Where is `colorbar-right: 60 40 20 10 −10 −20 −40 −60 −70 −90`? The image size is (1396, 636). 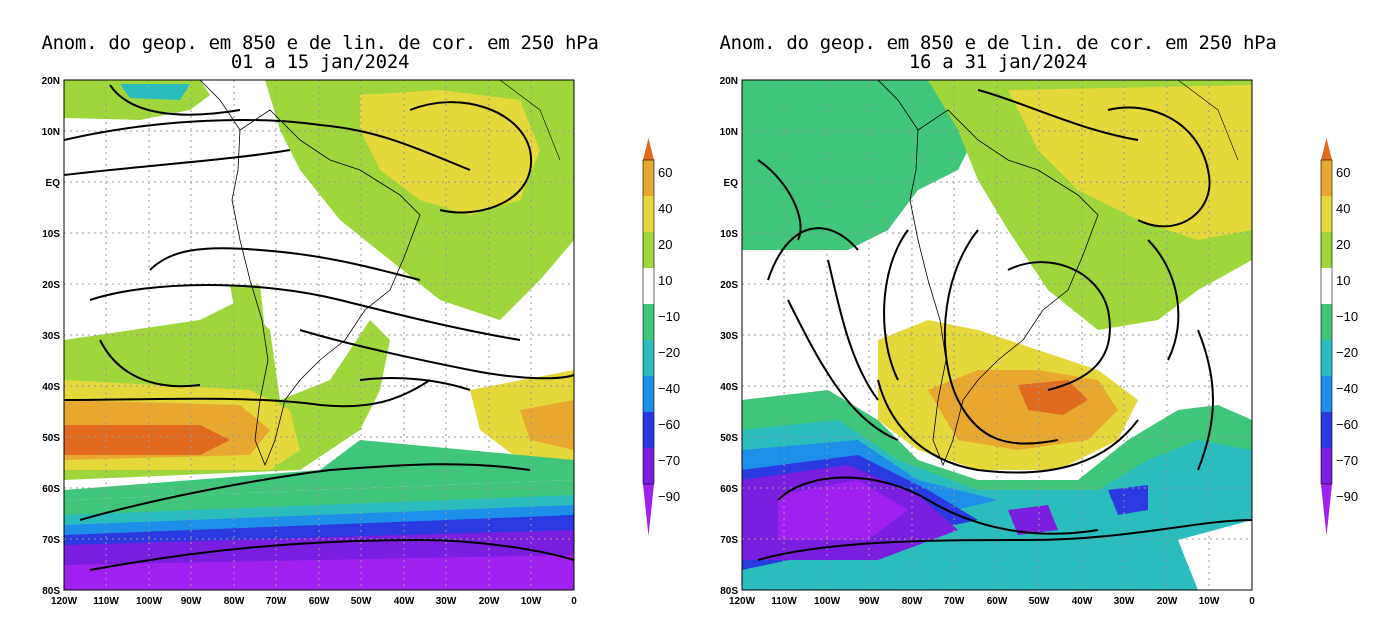 colorbar-right: 60 40 20 10 −10 −20 −40 −60 −70 −90 is located at coordinates (1339, 337).